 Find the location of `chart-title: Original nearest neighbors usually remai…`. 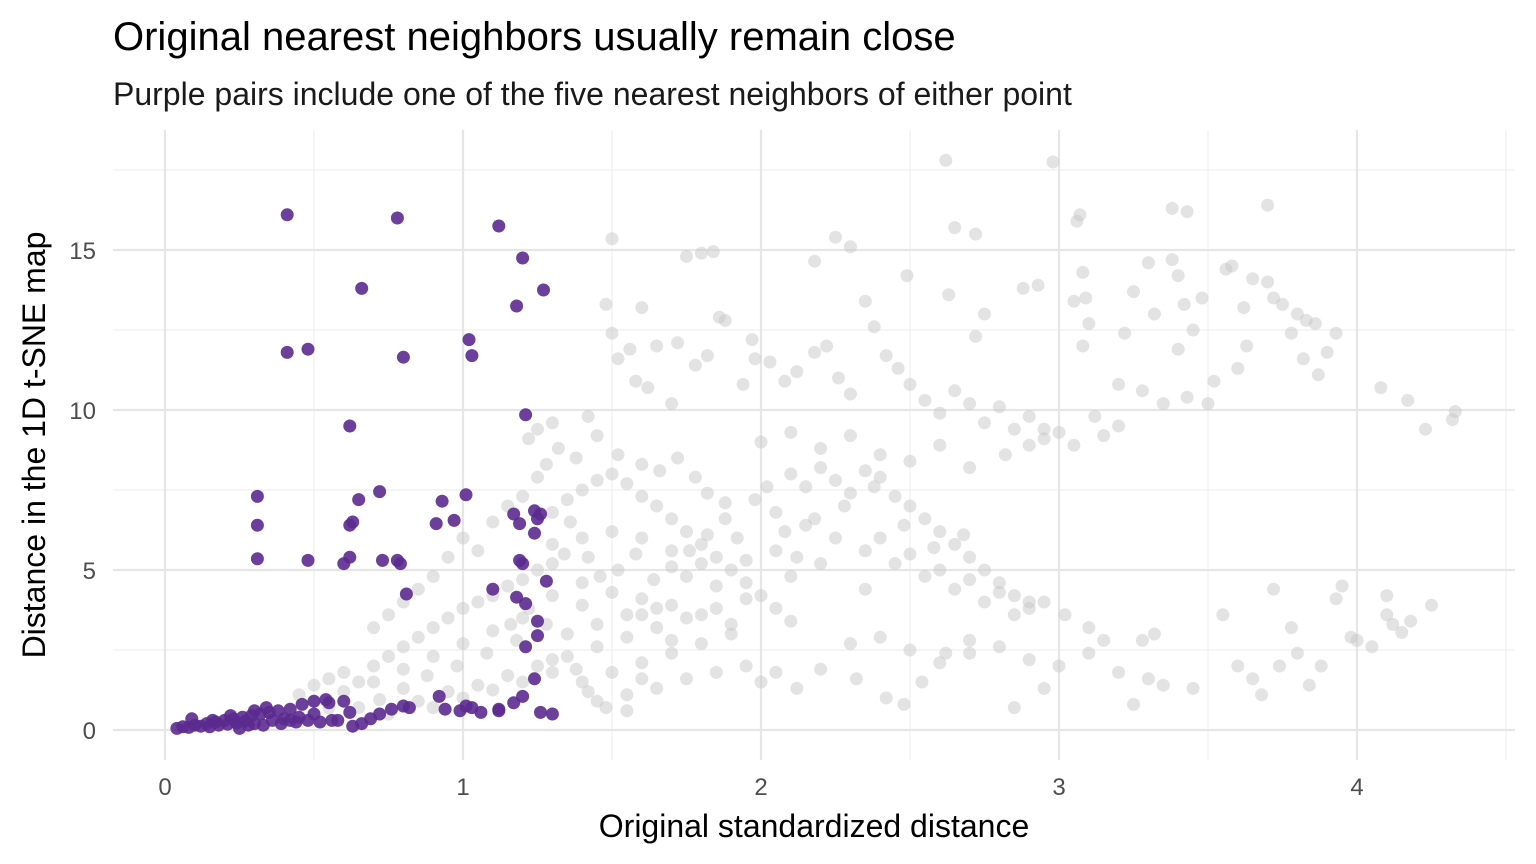

chart-title: Original nearest neighbors usually remai… is located at coordinates (534, 37).